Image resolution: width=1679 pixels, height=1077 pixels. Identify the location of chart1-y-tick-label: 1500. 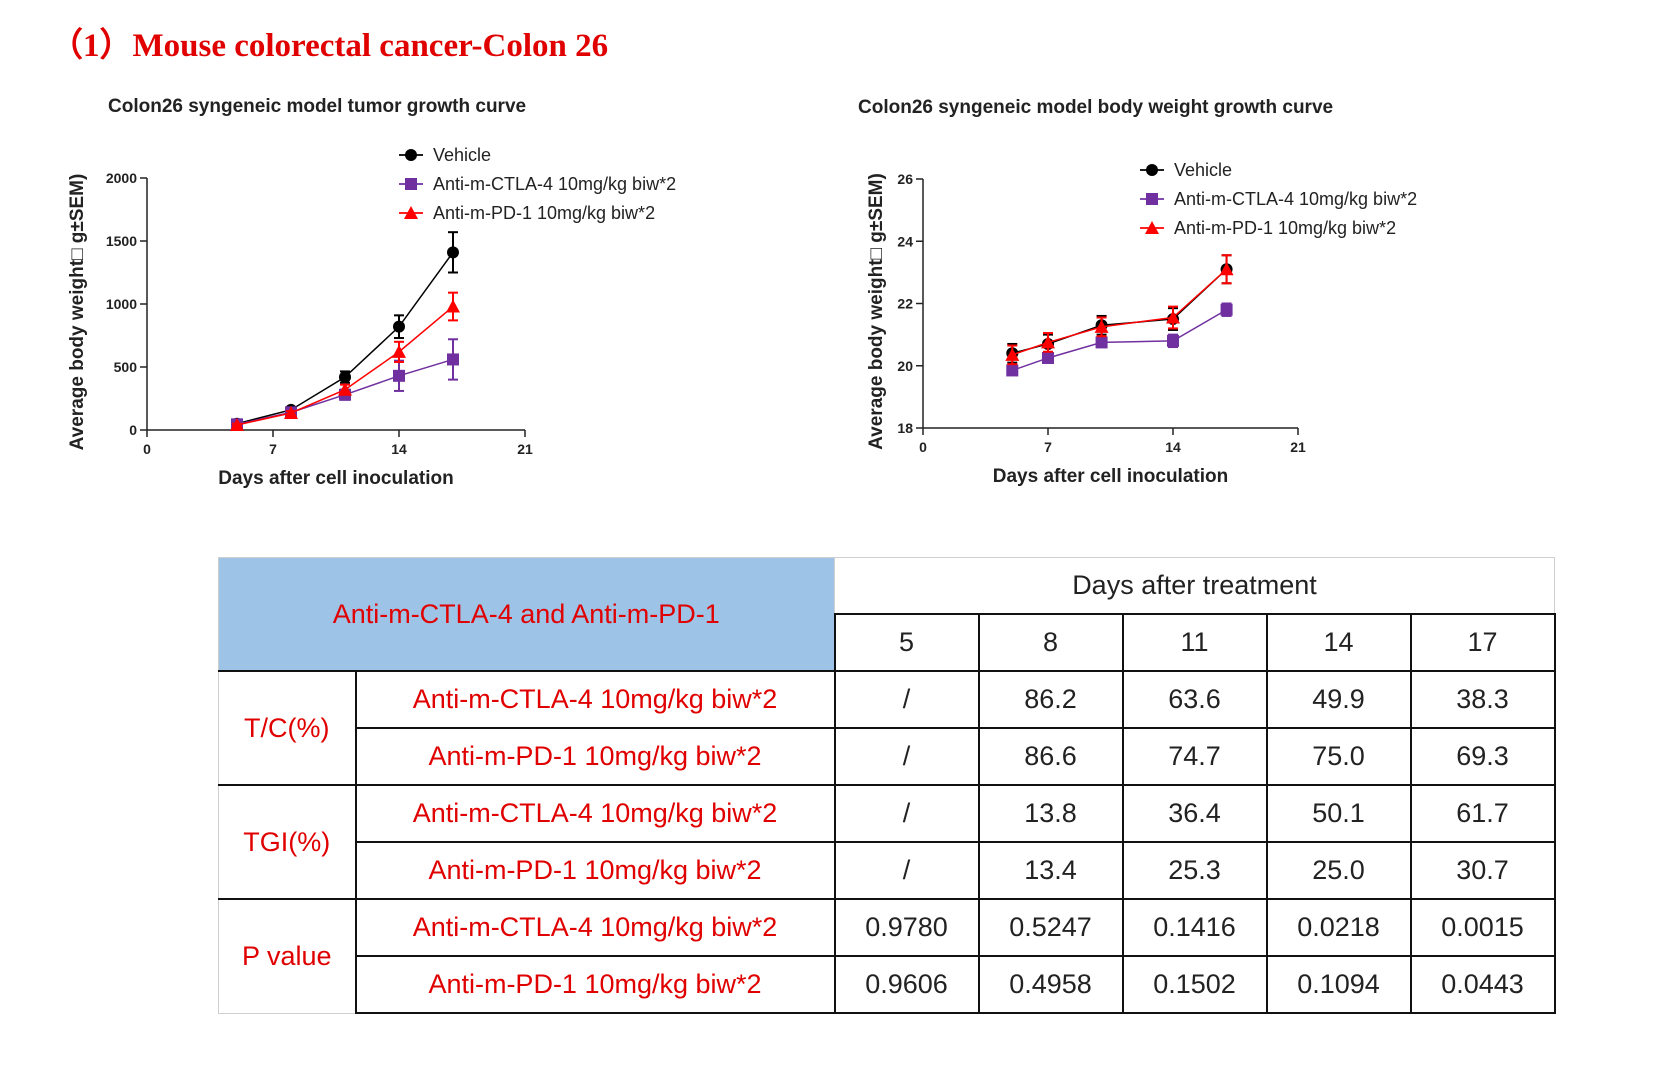
(121, 241).